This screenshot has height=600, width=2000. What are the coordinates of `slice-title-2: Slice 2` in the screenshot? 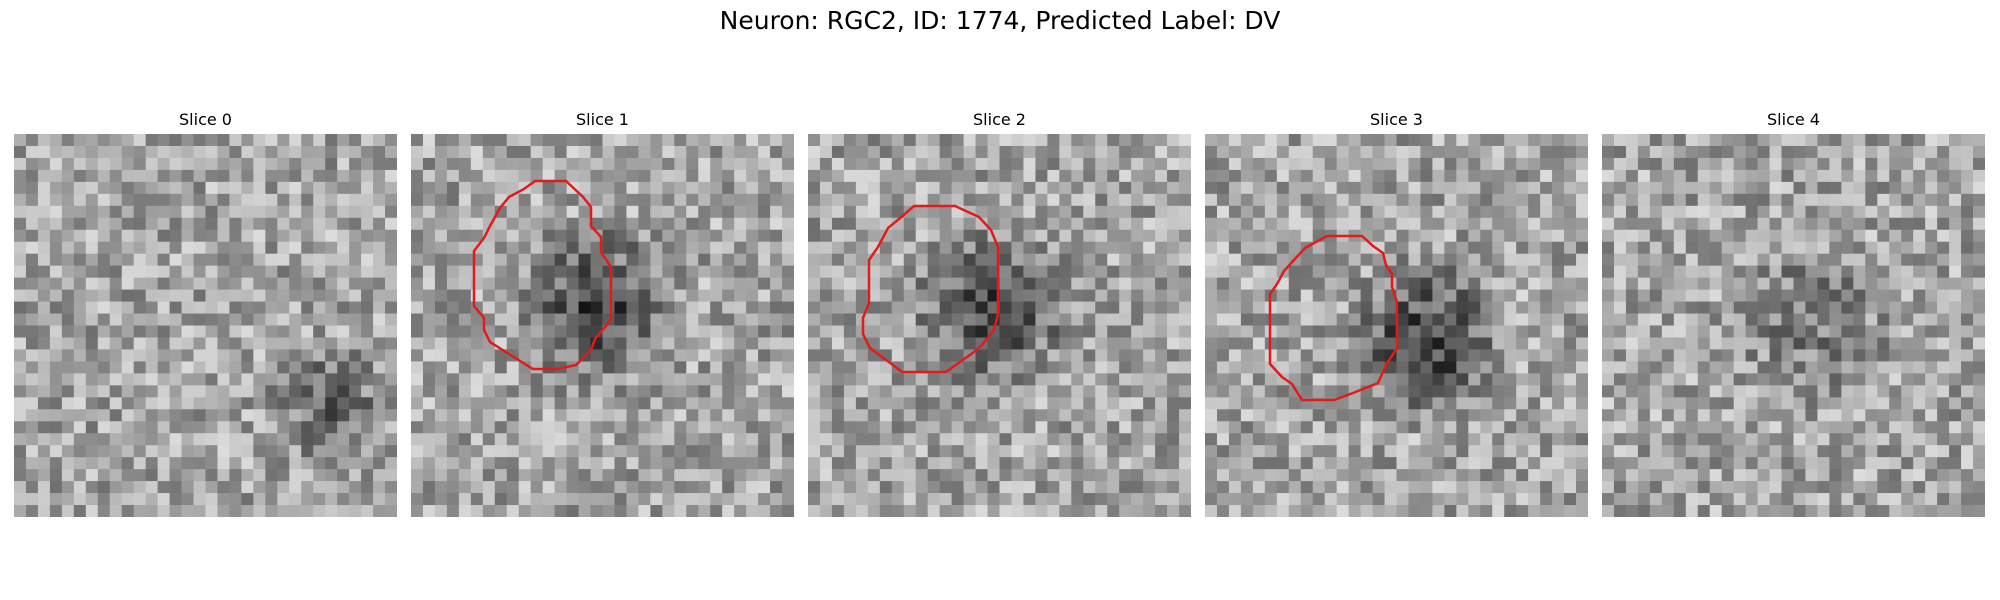 It's located at (999, 119).